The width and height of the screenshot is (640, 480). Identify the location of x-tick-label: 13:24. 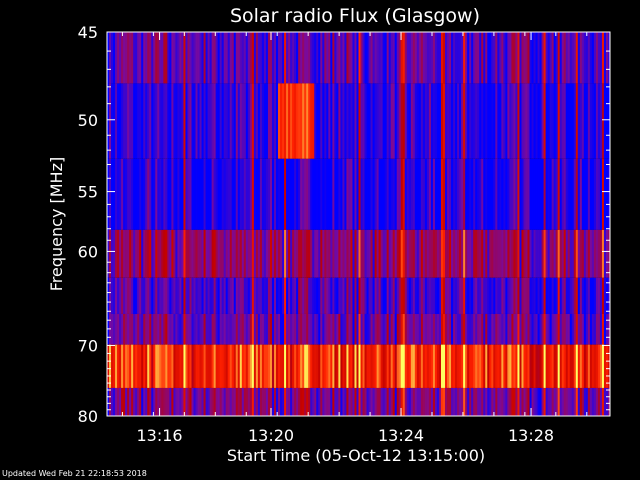
(401, 435).